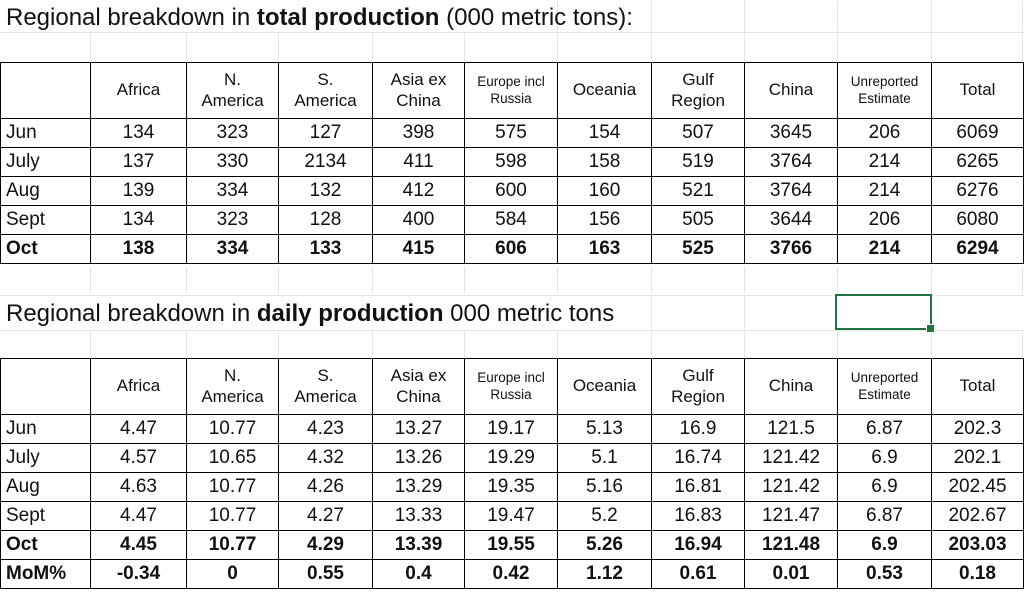  What do you see at coordinates (604, 487) in the screenshot?
I see `cell: 5.16` at bounding box center [604, 487].